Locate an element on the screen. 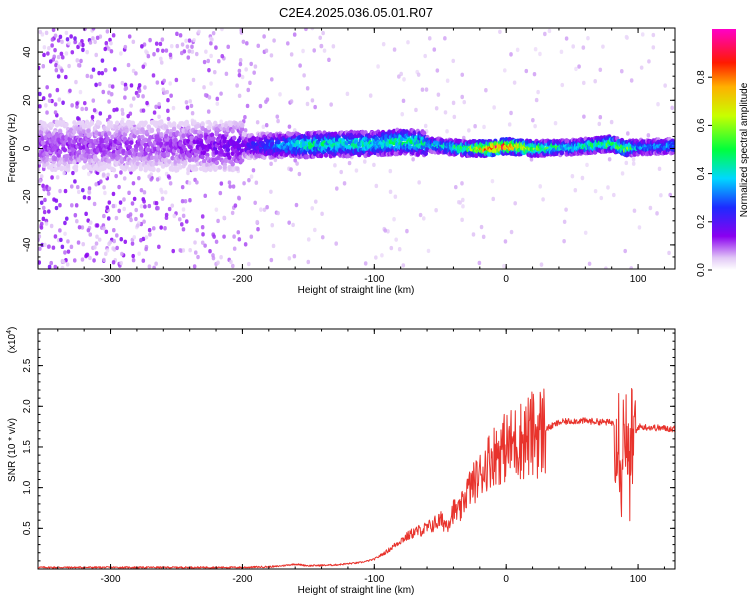 The width and height of the screenshot is (750, 600). snr-x-tick-label: 100 is located at coordinates (638, 579).